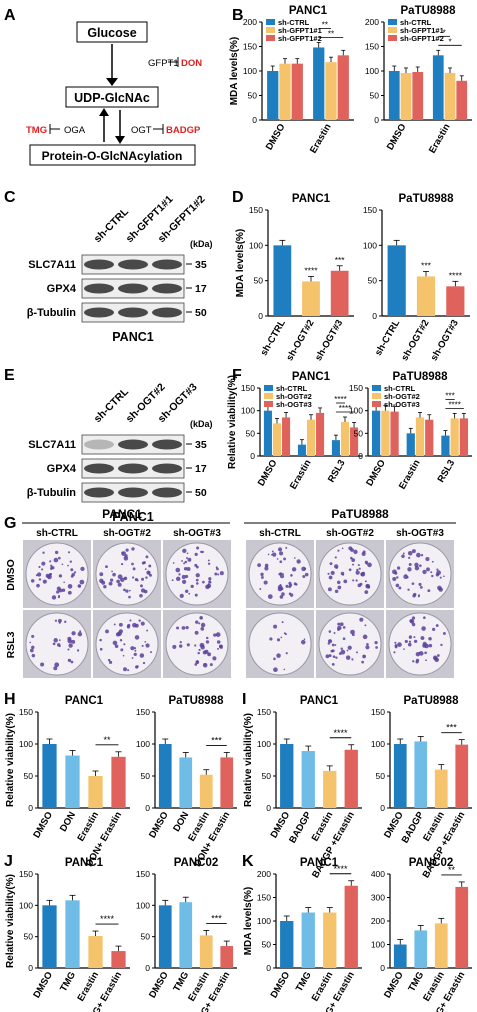  Describe the element at coordinates (10, 523) in the screenshot. I see `panel-letter-g: G` at that location.